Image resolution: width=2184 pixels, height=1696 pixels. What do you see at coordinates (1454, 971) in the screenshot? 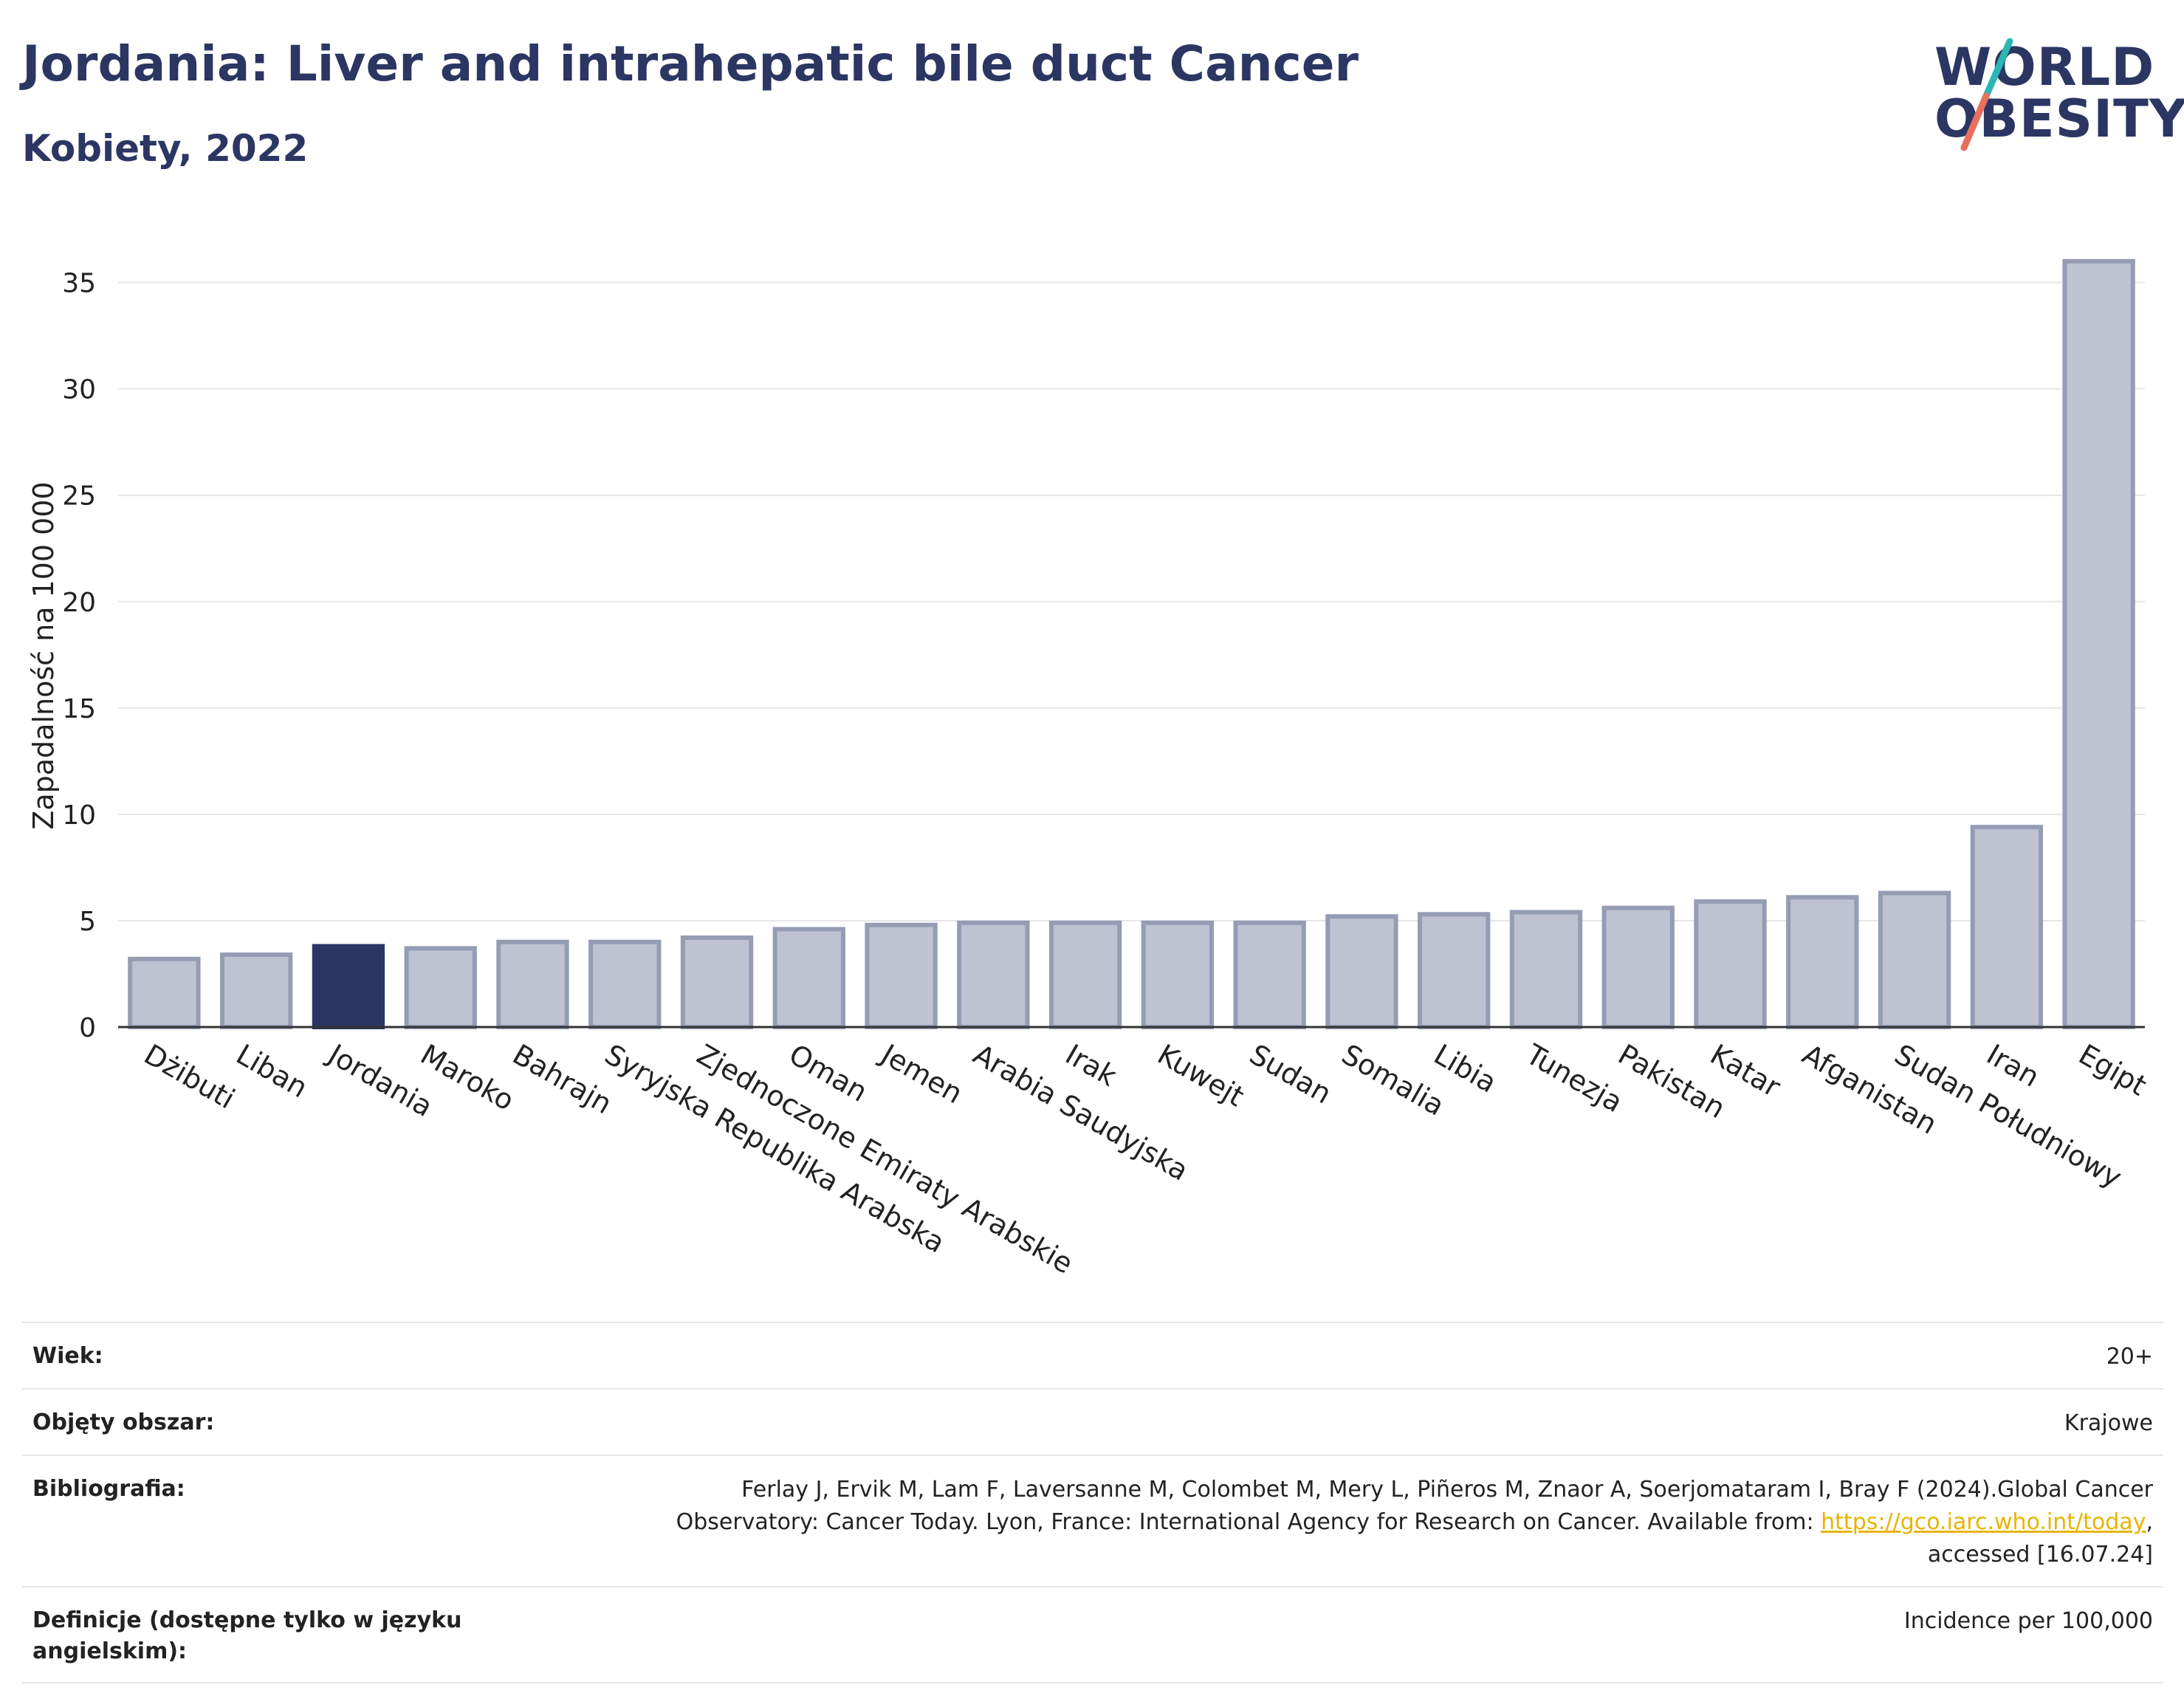
I see `bar-libia` at bounding box center [1454, 971].